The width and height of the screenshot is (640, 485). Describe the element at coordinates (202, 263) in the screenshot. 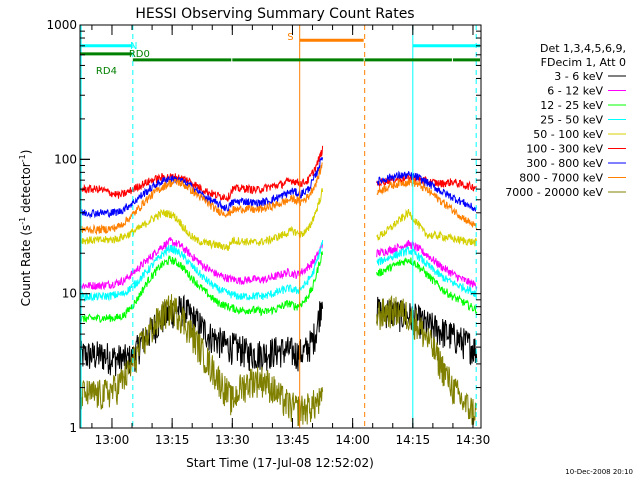

I see `series-1-line` at that location.